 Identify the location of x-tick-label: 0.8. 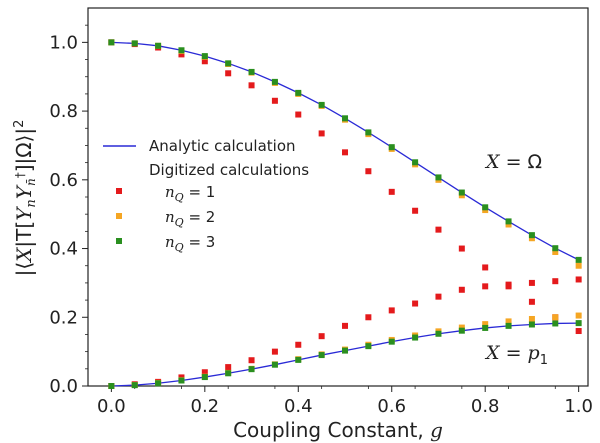
(485, 406).